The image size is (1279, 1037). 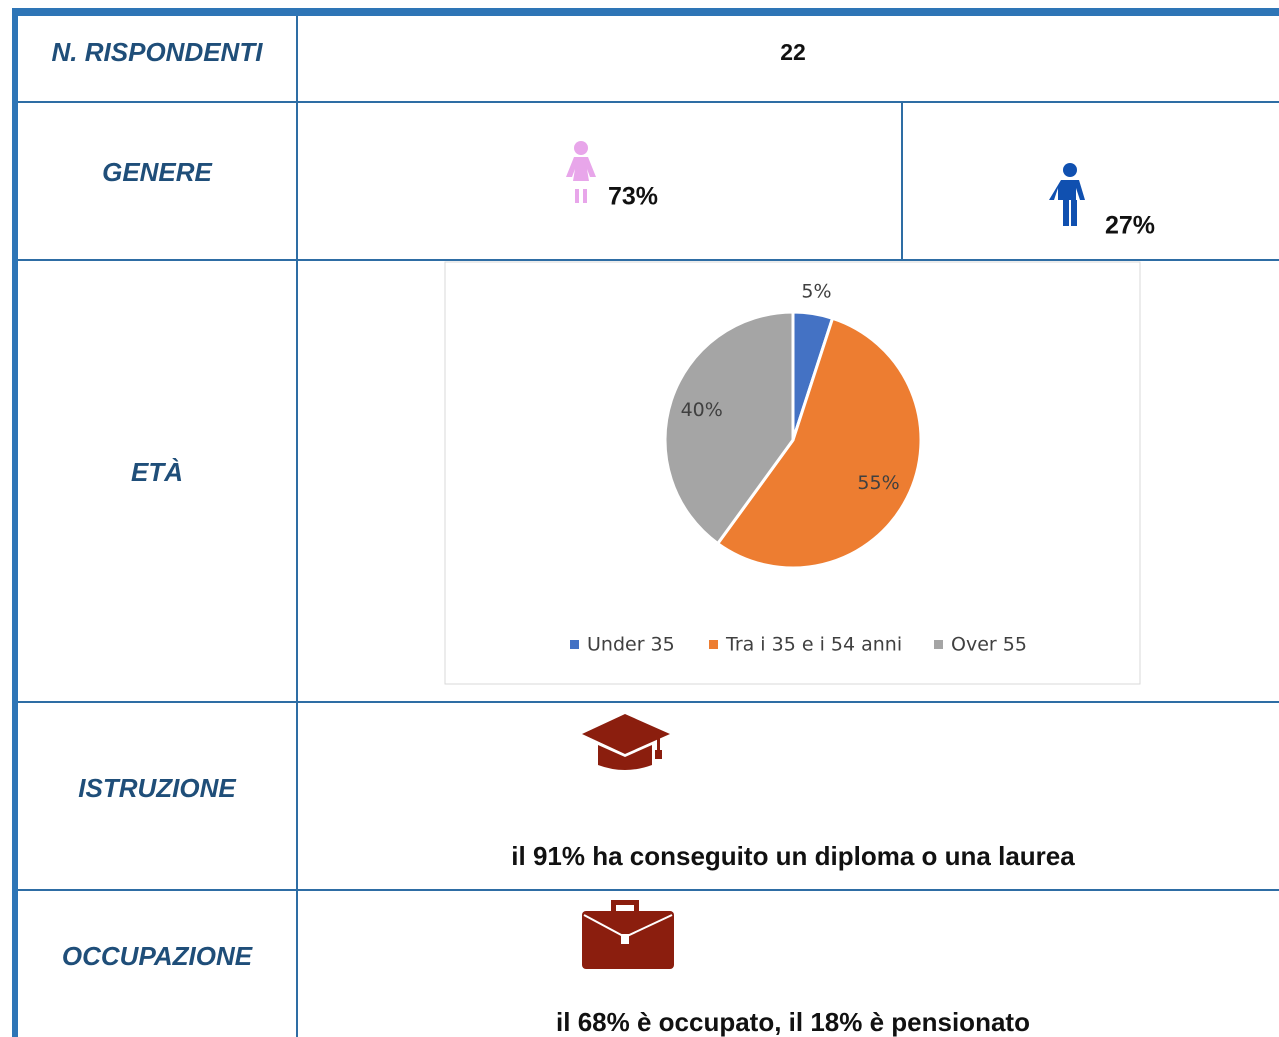 What do you see at coordinates (793, 52) in the screenshot?
I see `respondents-value: 22` at bounding box center [793, 52].